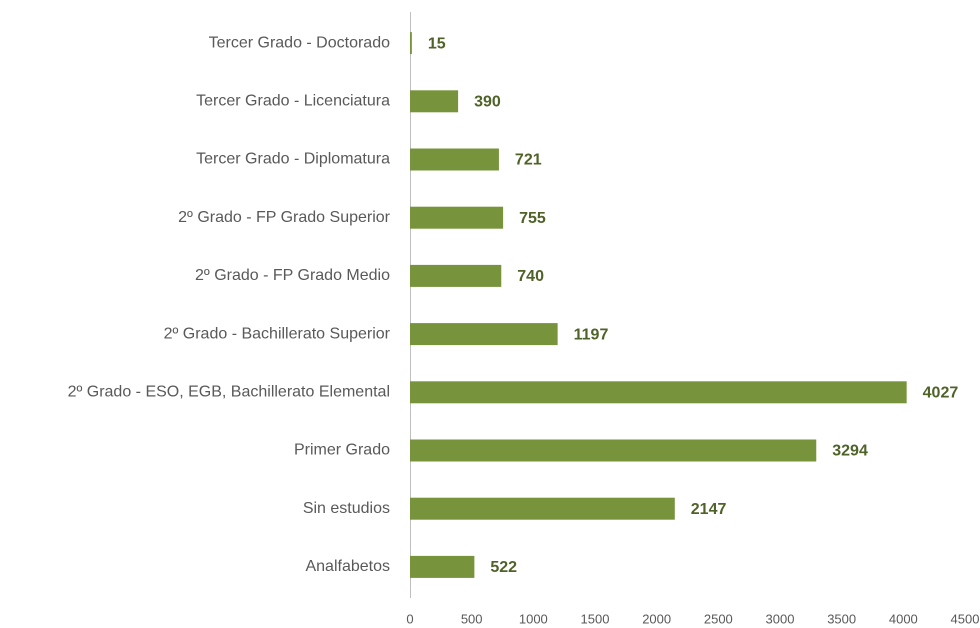 Image resolution: width=980 pixels, height=628 pixels. I want to click on value-label: 740, so click(530, 276).